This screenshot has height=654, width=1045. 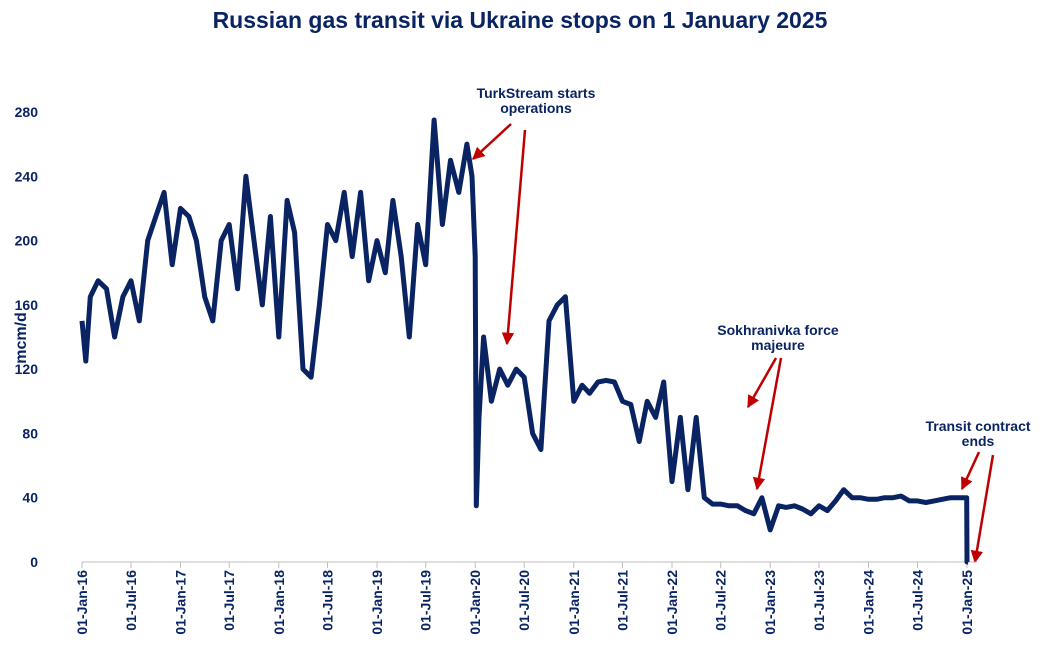 I want to click on x-tick-label: 01-Jan-16, so click(x=82, y=602).